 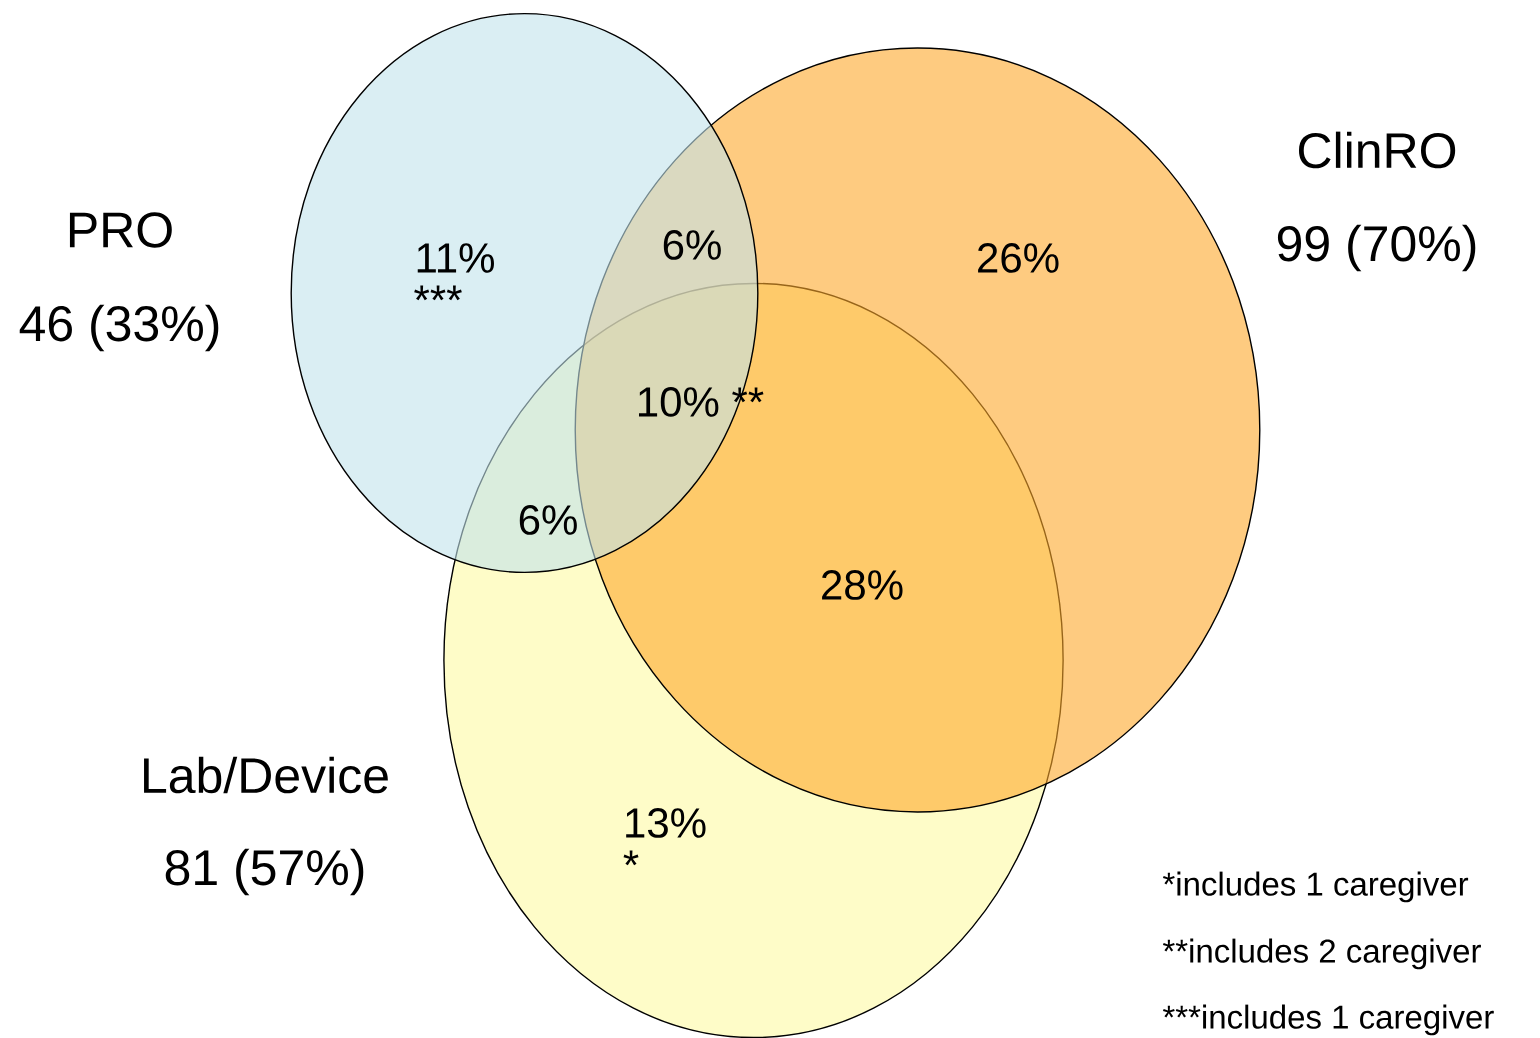 I want to click on category-label: PRO, so click(x=120, y=230).